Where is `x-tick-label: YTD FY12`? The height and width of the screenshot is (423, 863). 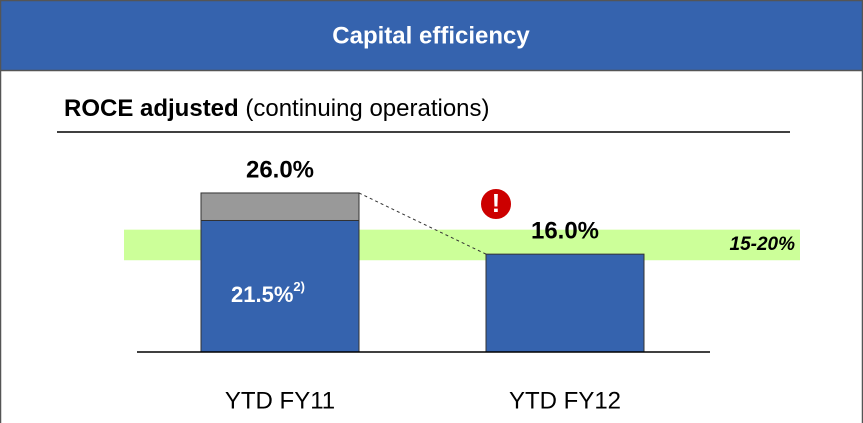
x-tick-label: YTD FY12 is located at coordinates (565, 400).